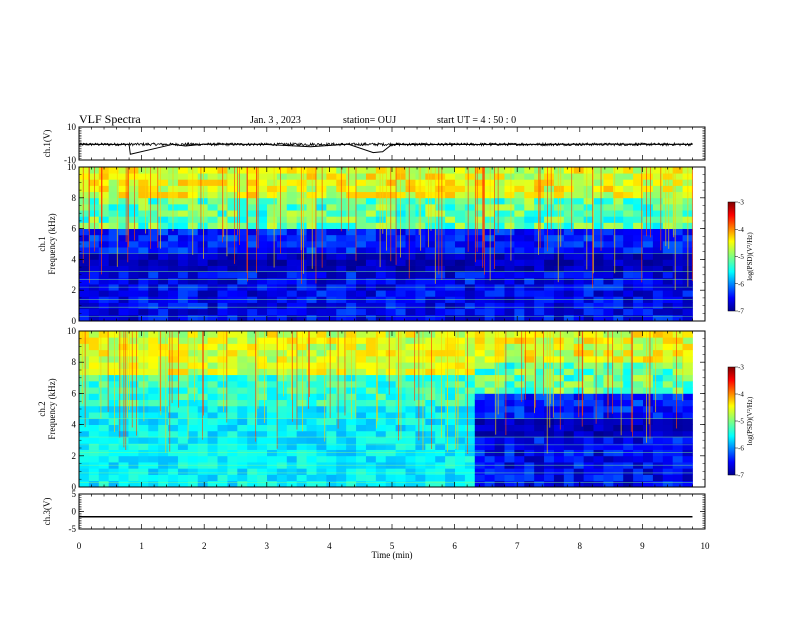 This screenshot has width=792, height=617. What do you see at coordinates (454, 546) in the screenshot?
I see `x-tick-label: 6` at bounding box center [454, 546].